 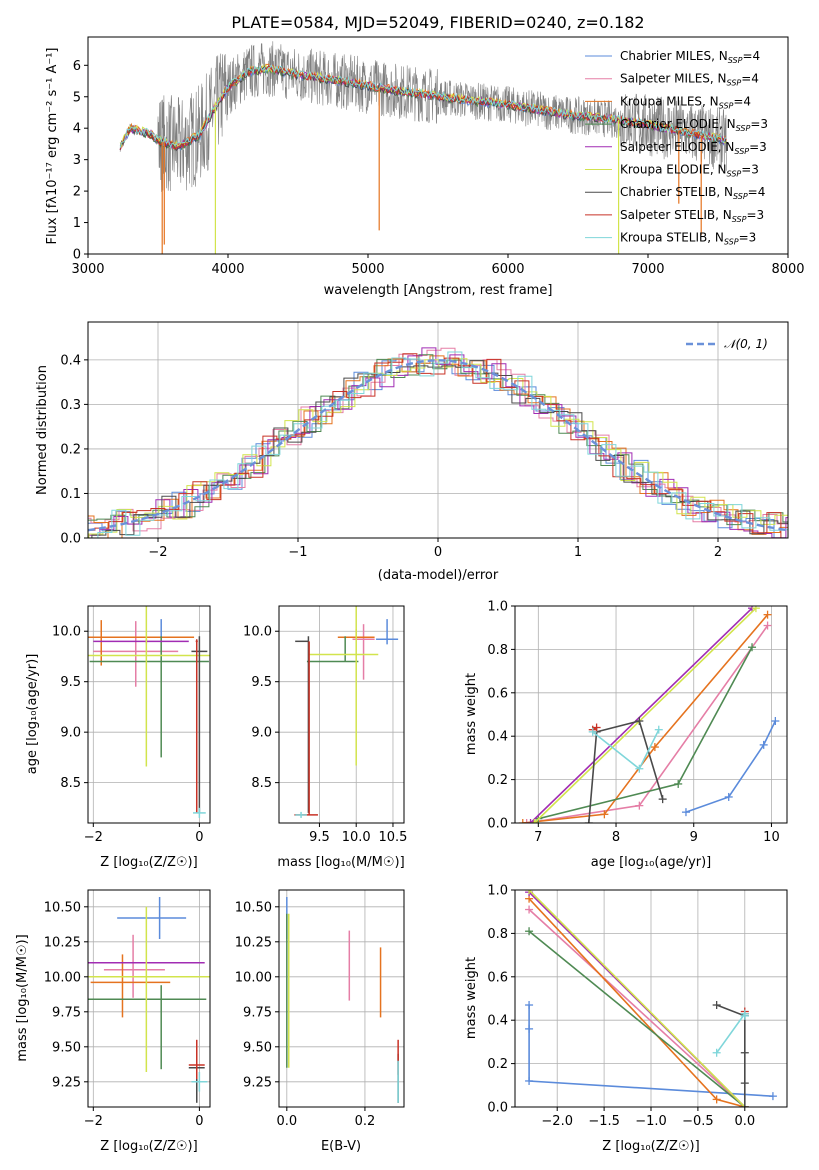 What do you see at coordinates (286, 1121) in the screenshot?
I see `x-tick-label: 0.0` at bounding box center [286, 1121].